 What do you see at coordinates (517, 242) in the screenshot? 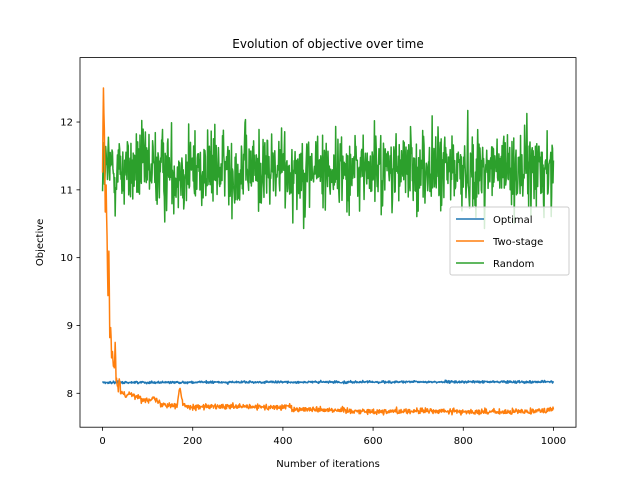
I see `legend-label-two-stage: Two-stage` at bounding box center [517, 242].